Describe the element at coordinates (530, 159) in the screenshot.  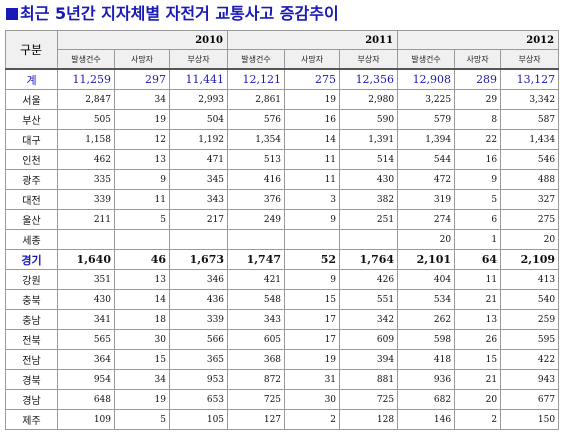
I see `value-cell: 546` at that location.